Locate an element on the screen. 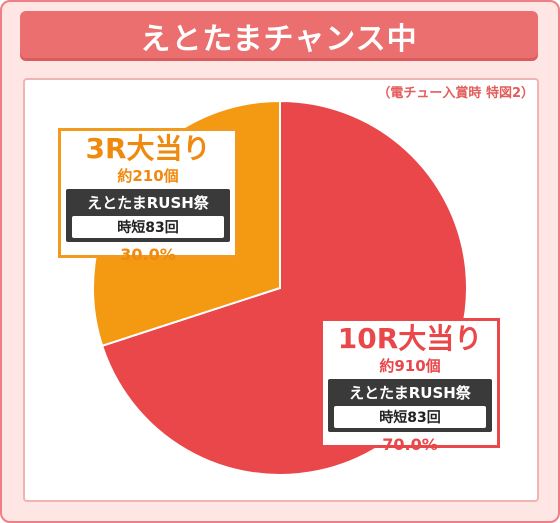 The image size is (560, 523). slice-percent-10r: 70.0% is located at coordinates (410, 444).